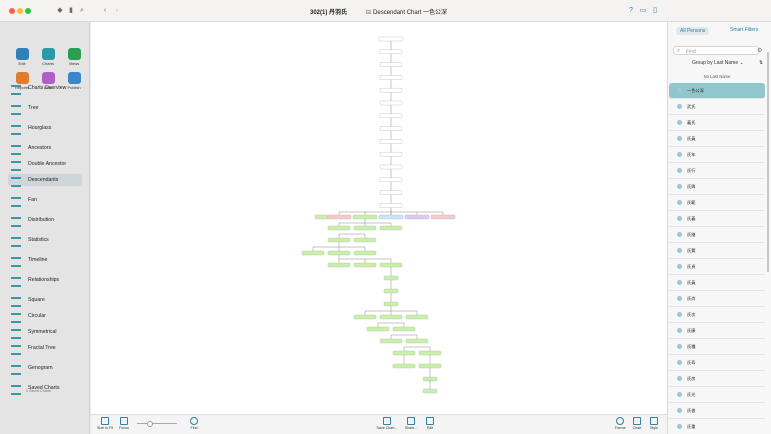 The width and height of the screenshot is (771, 434). What do you see at coordinates (194, 423) in the screenshot?
I see `find-button: Find` at bounding box center [194, 423].